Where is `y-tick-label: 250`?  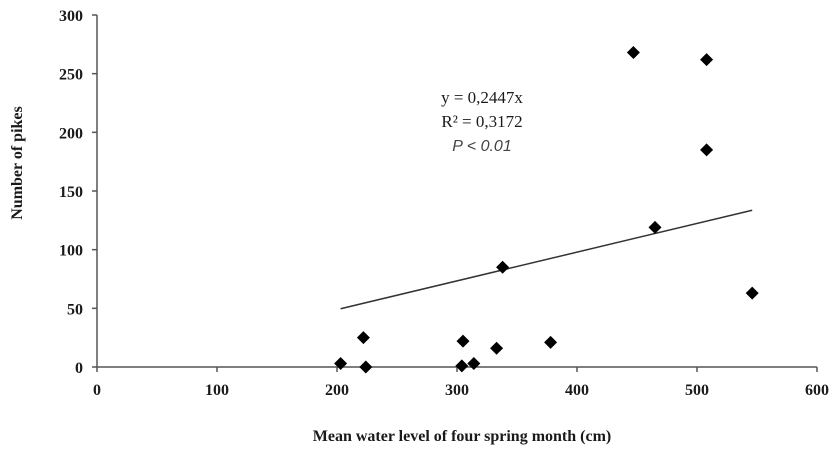
y-tick-label: 250 is located at coordinates (71, 75).